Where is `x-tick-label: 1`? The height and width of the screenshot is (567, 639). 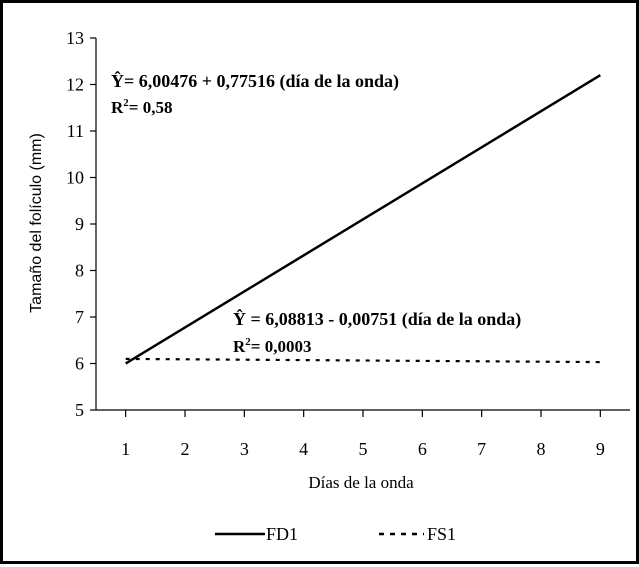 x-tick-label: 1 is located at coordinates (125, 449).